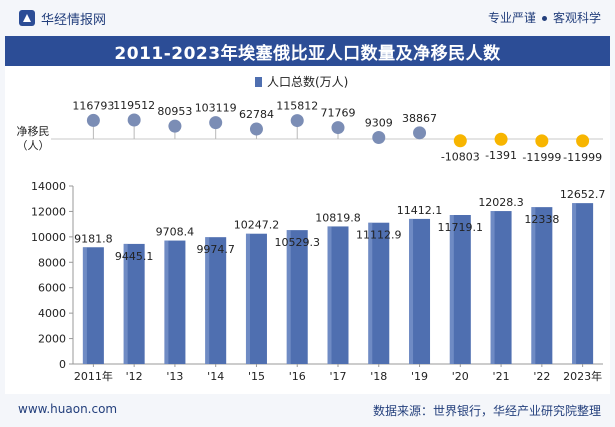  What do you see at coordinates (541, 376) in the screenshot?
I see `x-tick-label: '22` at bounding box center [541, 376].